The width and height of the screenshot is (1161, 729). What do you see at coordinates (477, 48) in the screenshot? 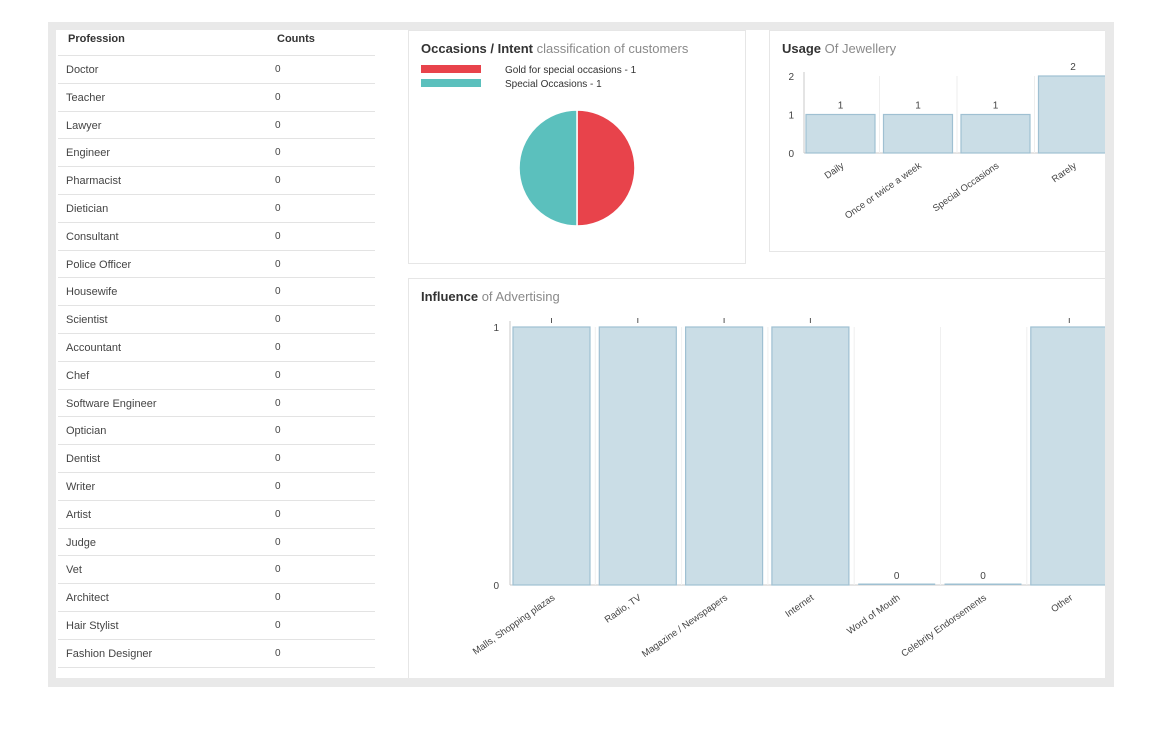
I see `pie-title: Occasions / Intent` at bounding box center [477, 48].